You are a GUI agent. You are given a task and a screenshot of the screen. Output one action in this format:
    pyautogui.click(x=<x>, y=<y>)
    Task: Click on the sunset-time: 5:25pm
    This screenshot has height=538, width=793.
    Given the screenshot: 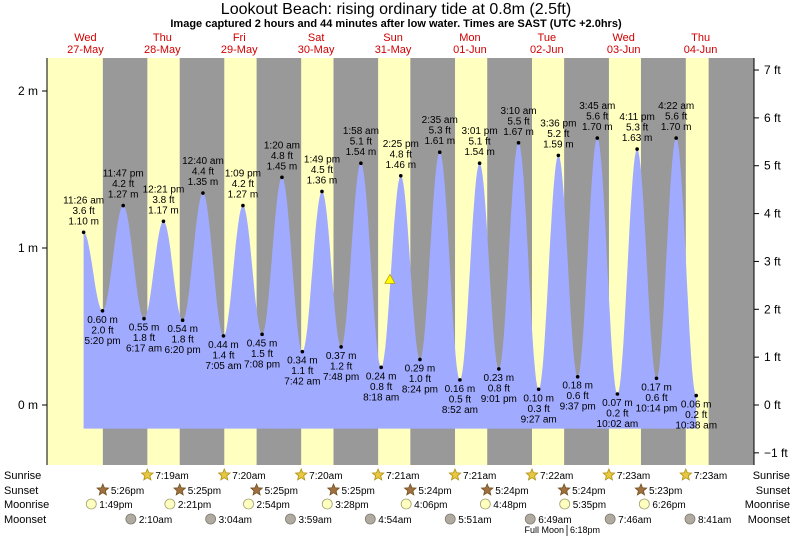 What is the action you would take?
    pyautogui.click(x=204, y=491)
    